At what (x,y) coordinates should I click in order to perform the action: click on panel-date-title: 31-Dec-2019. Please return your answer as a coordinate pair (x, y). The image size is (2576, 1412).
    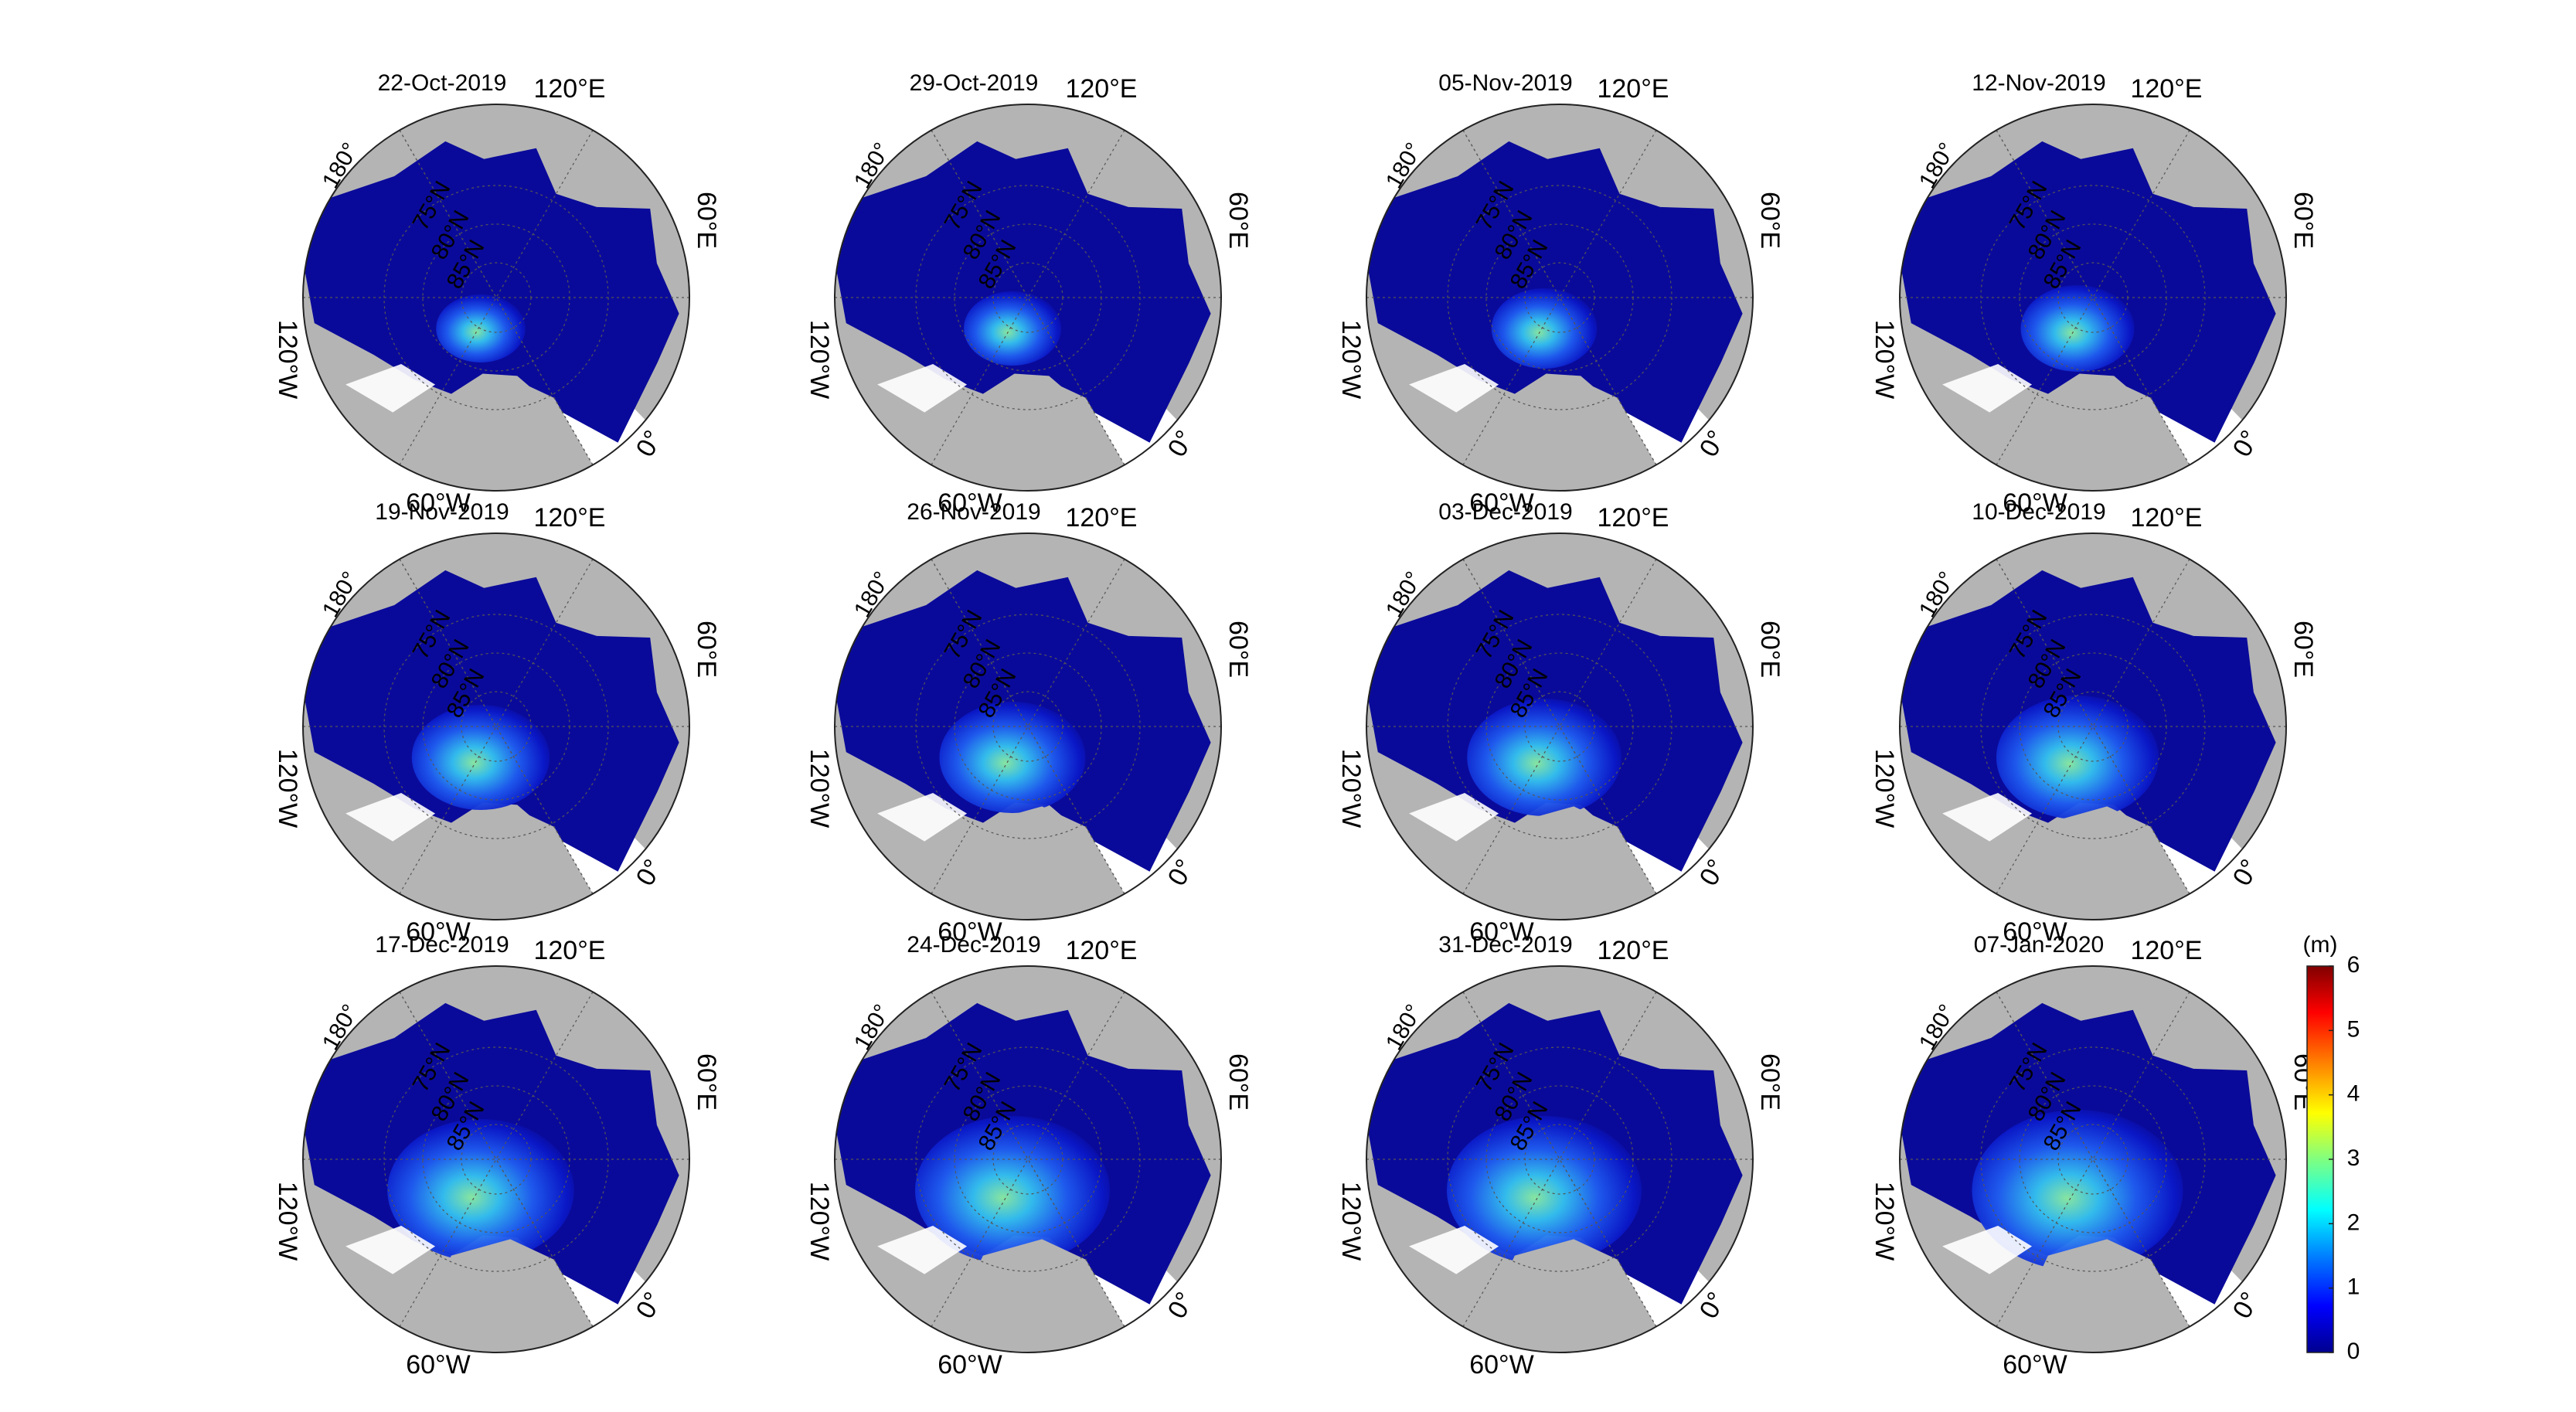
    Looking at the image, I should click on (1505, 945).